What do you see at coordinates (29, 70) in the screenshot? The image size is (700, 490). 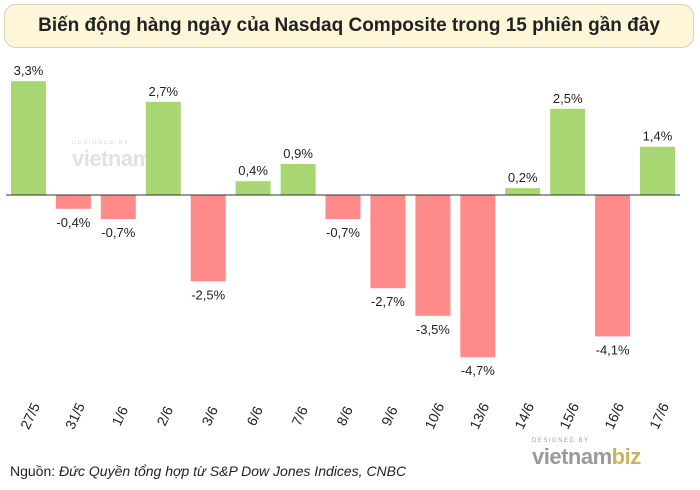 I see `data-label: 3,3%` at bounding box center [29, 70].